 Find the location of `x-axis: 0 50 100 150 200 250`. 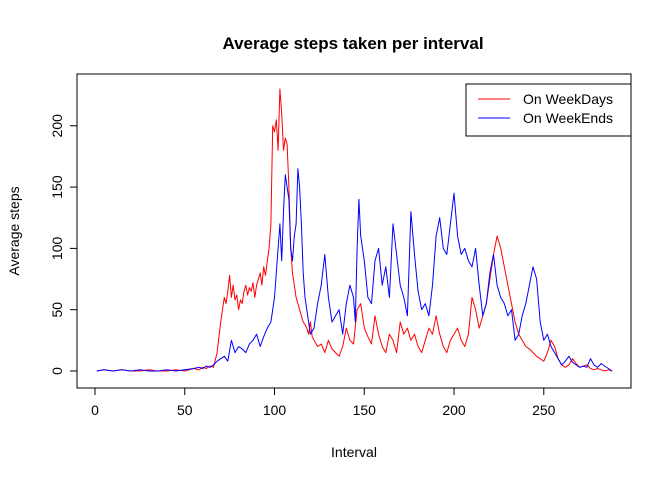

x-axis: 0 50 100 150 200 250 is located at coordinates (323, 402).